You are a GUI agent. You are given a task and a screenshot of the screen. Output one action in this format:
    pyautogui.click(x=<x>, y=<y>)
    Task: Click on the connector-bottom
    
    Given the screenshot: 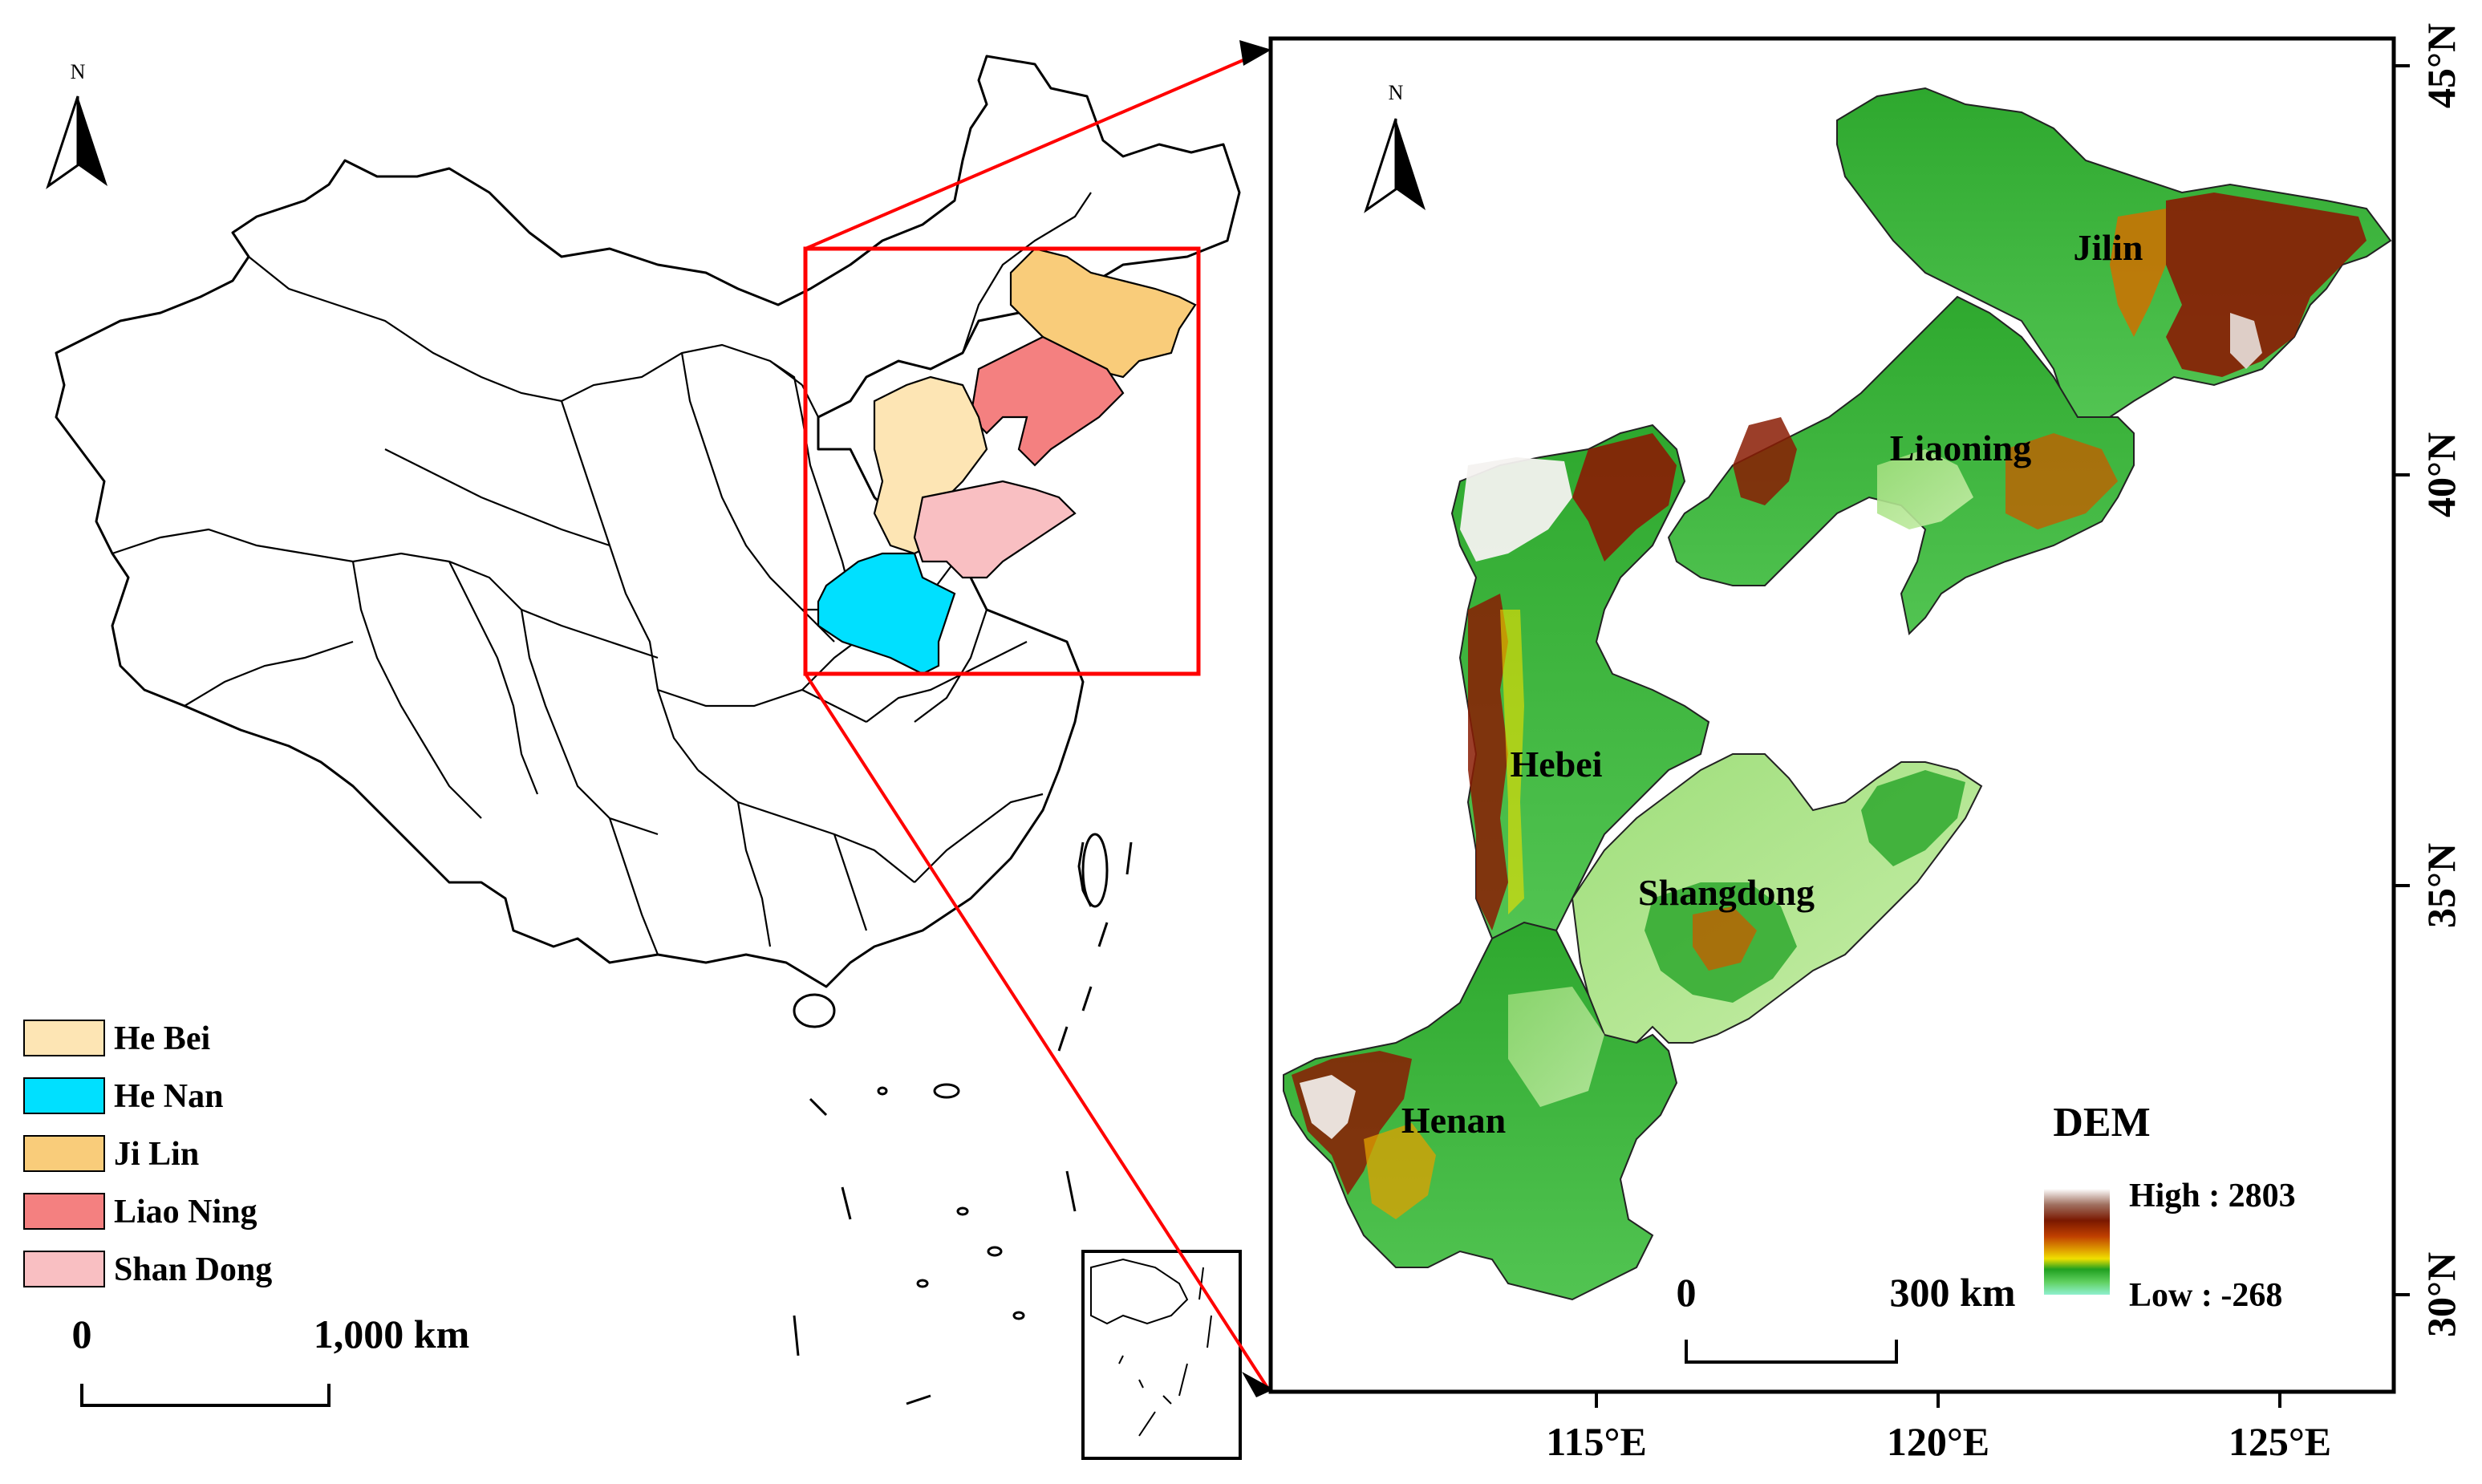 What is the action you would take?
    pyautogui.click(x=1036, y=1031)
    